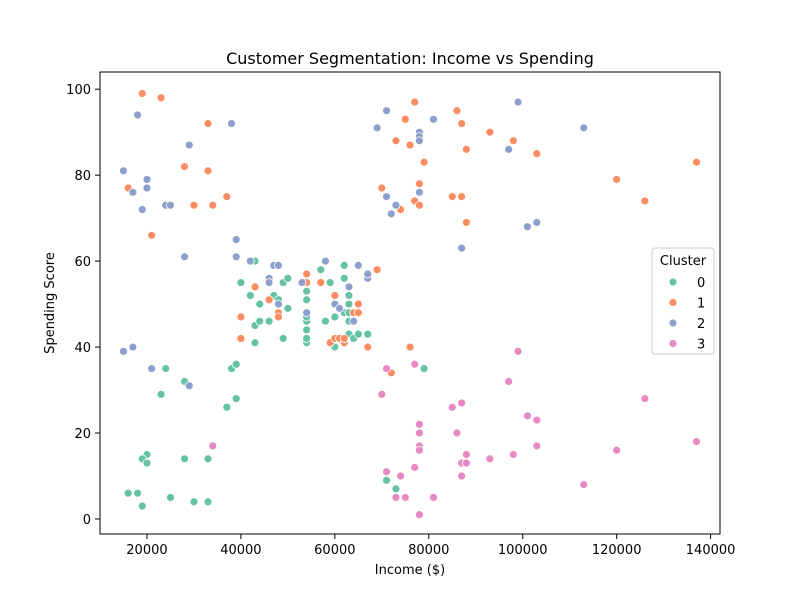 This screenshot has height=600, width=800. What do you see at coordinates (701, 283) in the screenshot?
I see `legend-label: 0` at bounding box center [701, 283].